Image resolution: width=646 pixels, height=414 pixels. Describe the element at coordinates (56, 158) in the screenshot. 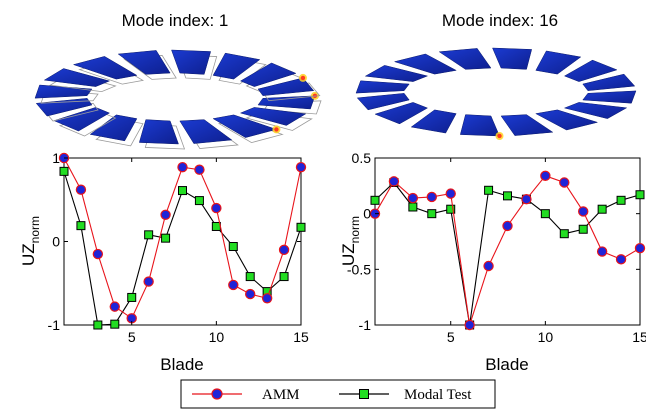

I see `y-tick-label: 1` at that location.